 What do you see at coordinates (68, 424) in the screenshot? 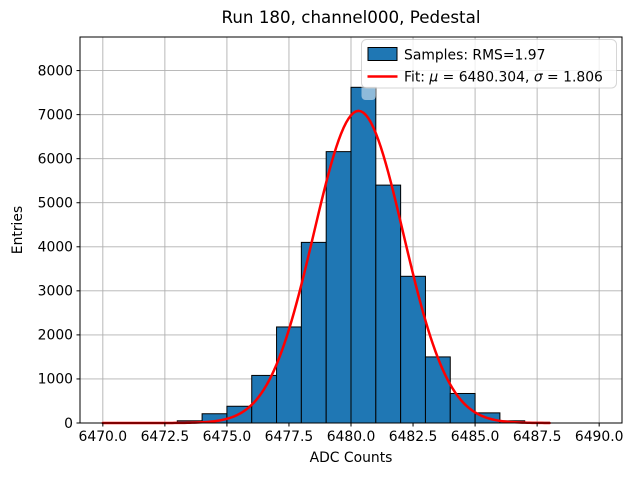
I see `y-tick-label: 0` at bounding box center [68, 424].